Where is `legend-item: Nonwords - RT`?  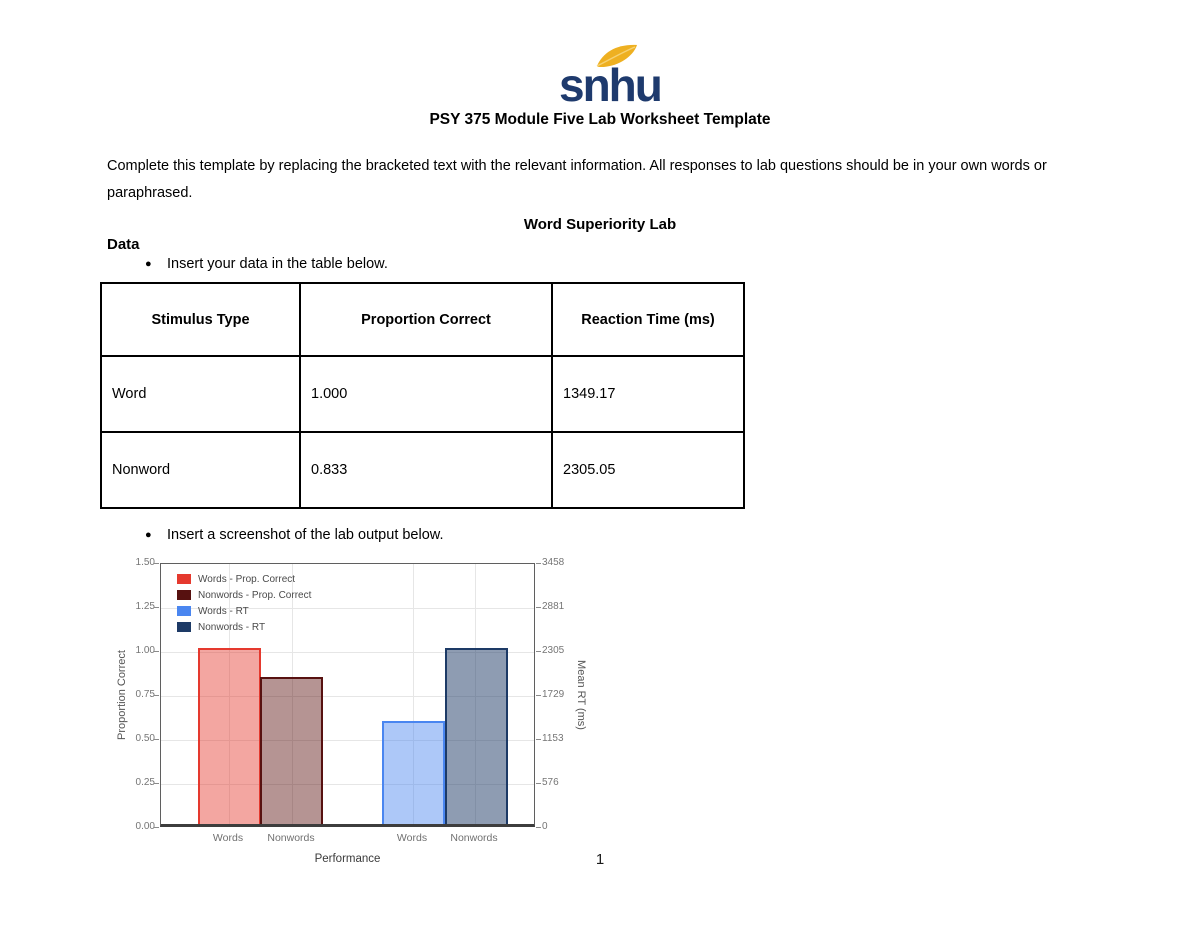
legend-item: Nonwords - RT is located at coordinates (244, 627).